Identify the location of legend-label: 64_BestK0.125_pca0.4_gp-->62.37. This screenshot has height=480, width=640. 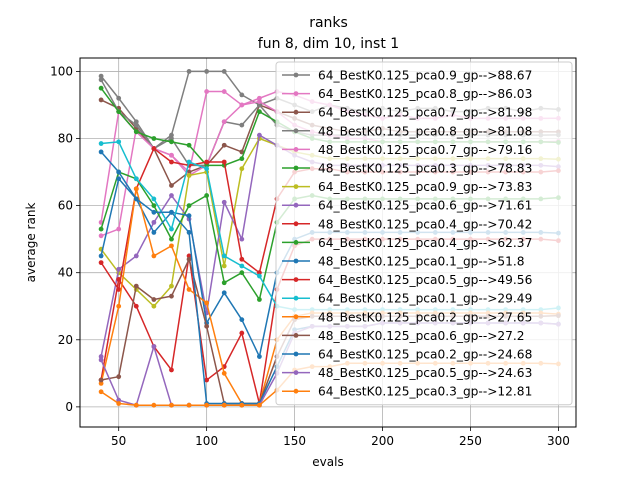
(425, 243).